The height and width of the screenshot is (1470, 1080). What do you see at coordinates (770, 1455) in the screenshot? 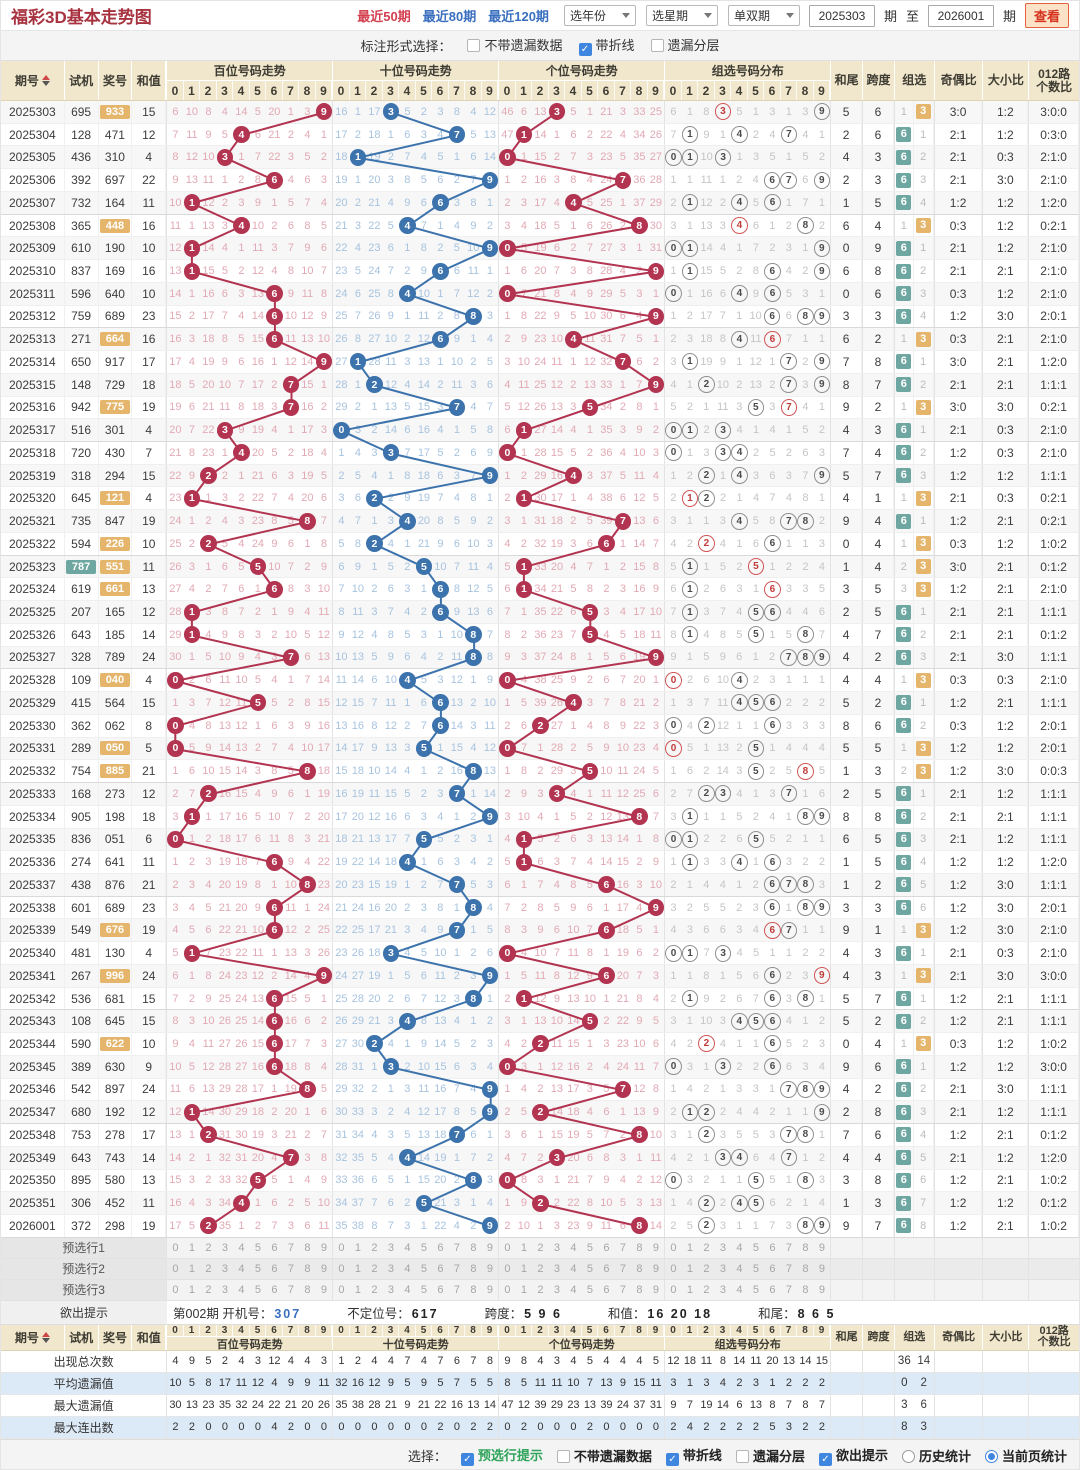
I see `footer-option-3: 遗漏分层` at bounding box center [770, 1455].